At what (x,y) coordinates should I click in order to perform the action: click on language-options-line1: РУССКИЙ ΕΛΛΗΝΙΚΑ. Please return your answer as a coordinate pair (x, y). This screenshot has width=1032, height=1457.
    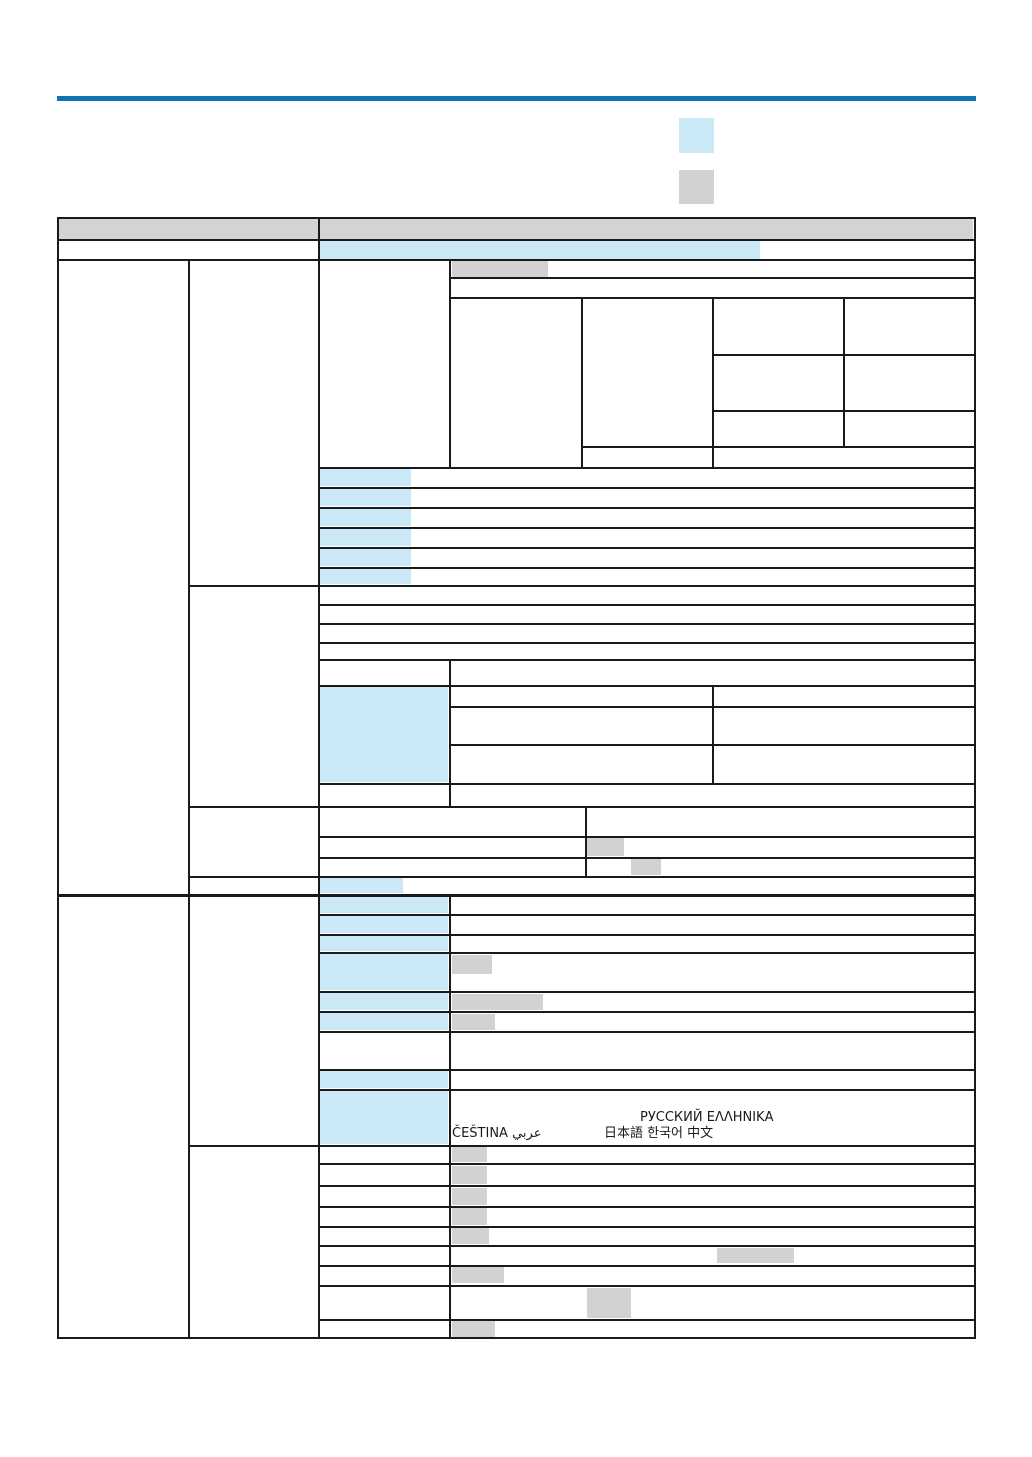
    Looking at the image, I should click on (707, 1117).